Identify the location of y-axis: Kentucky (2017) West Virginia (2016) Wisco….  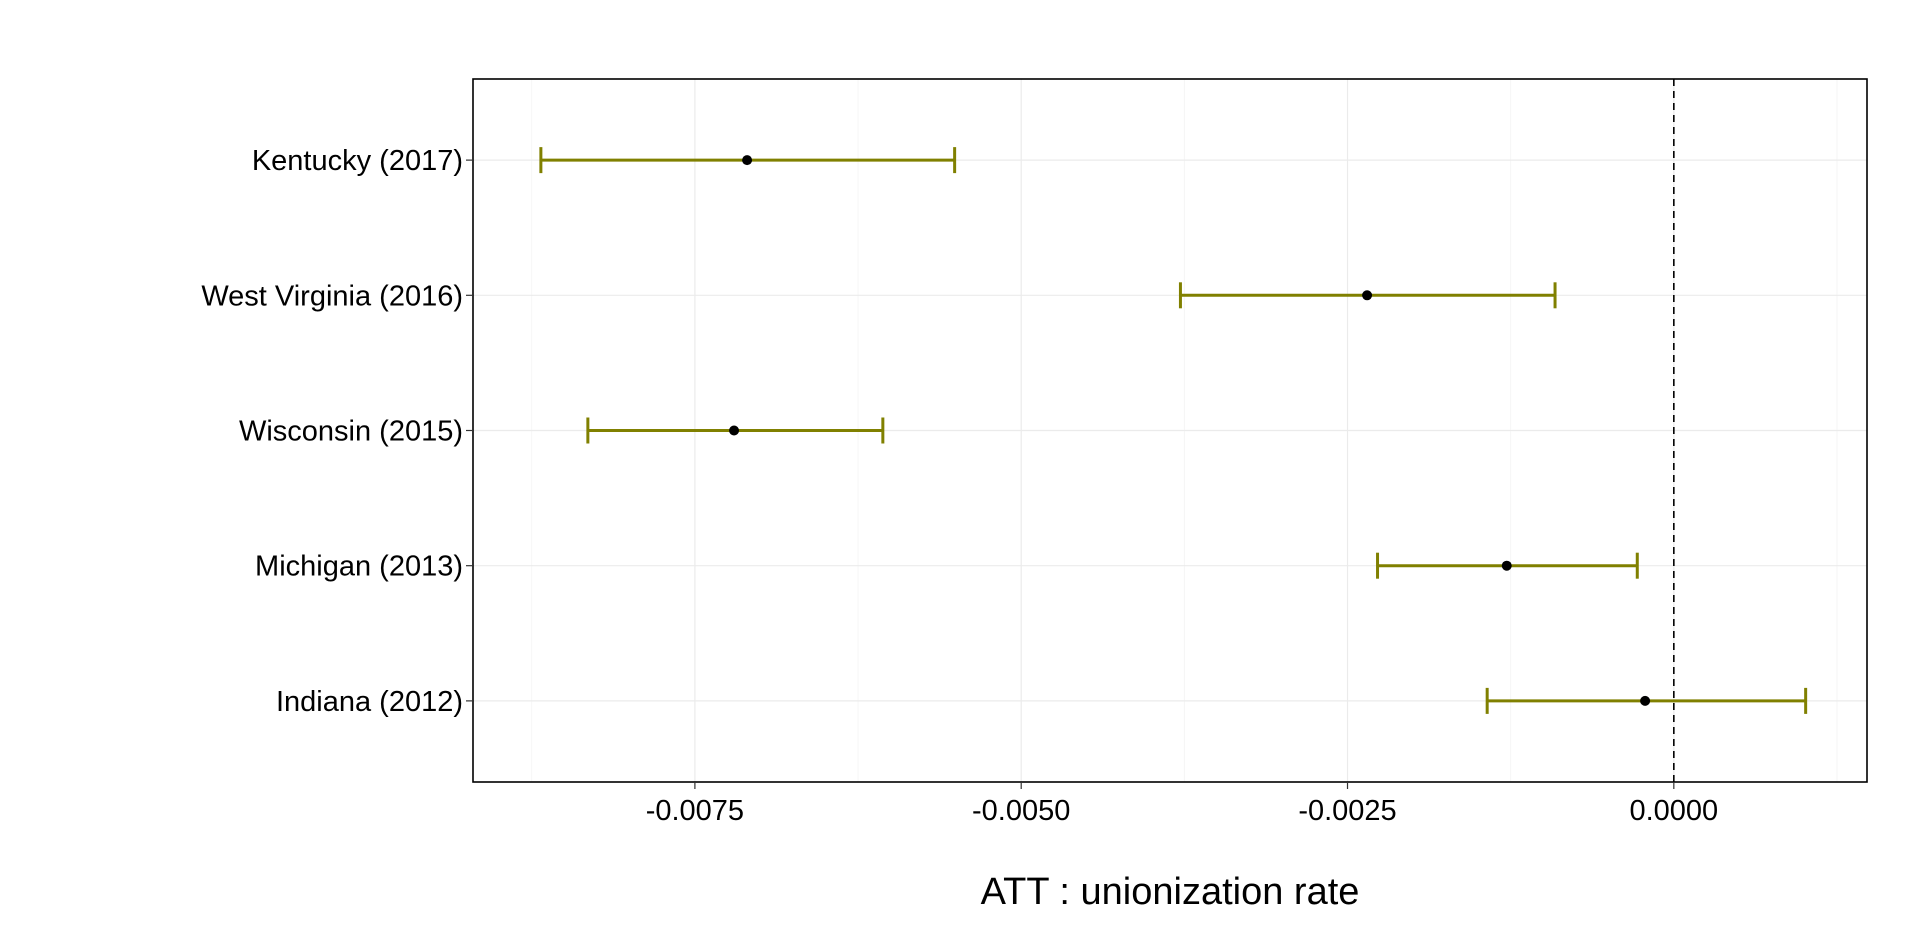
(337, 431).